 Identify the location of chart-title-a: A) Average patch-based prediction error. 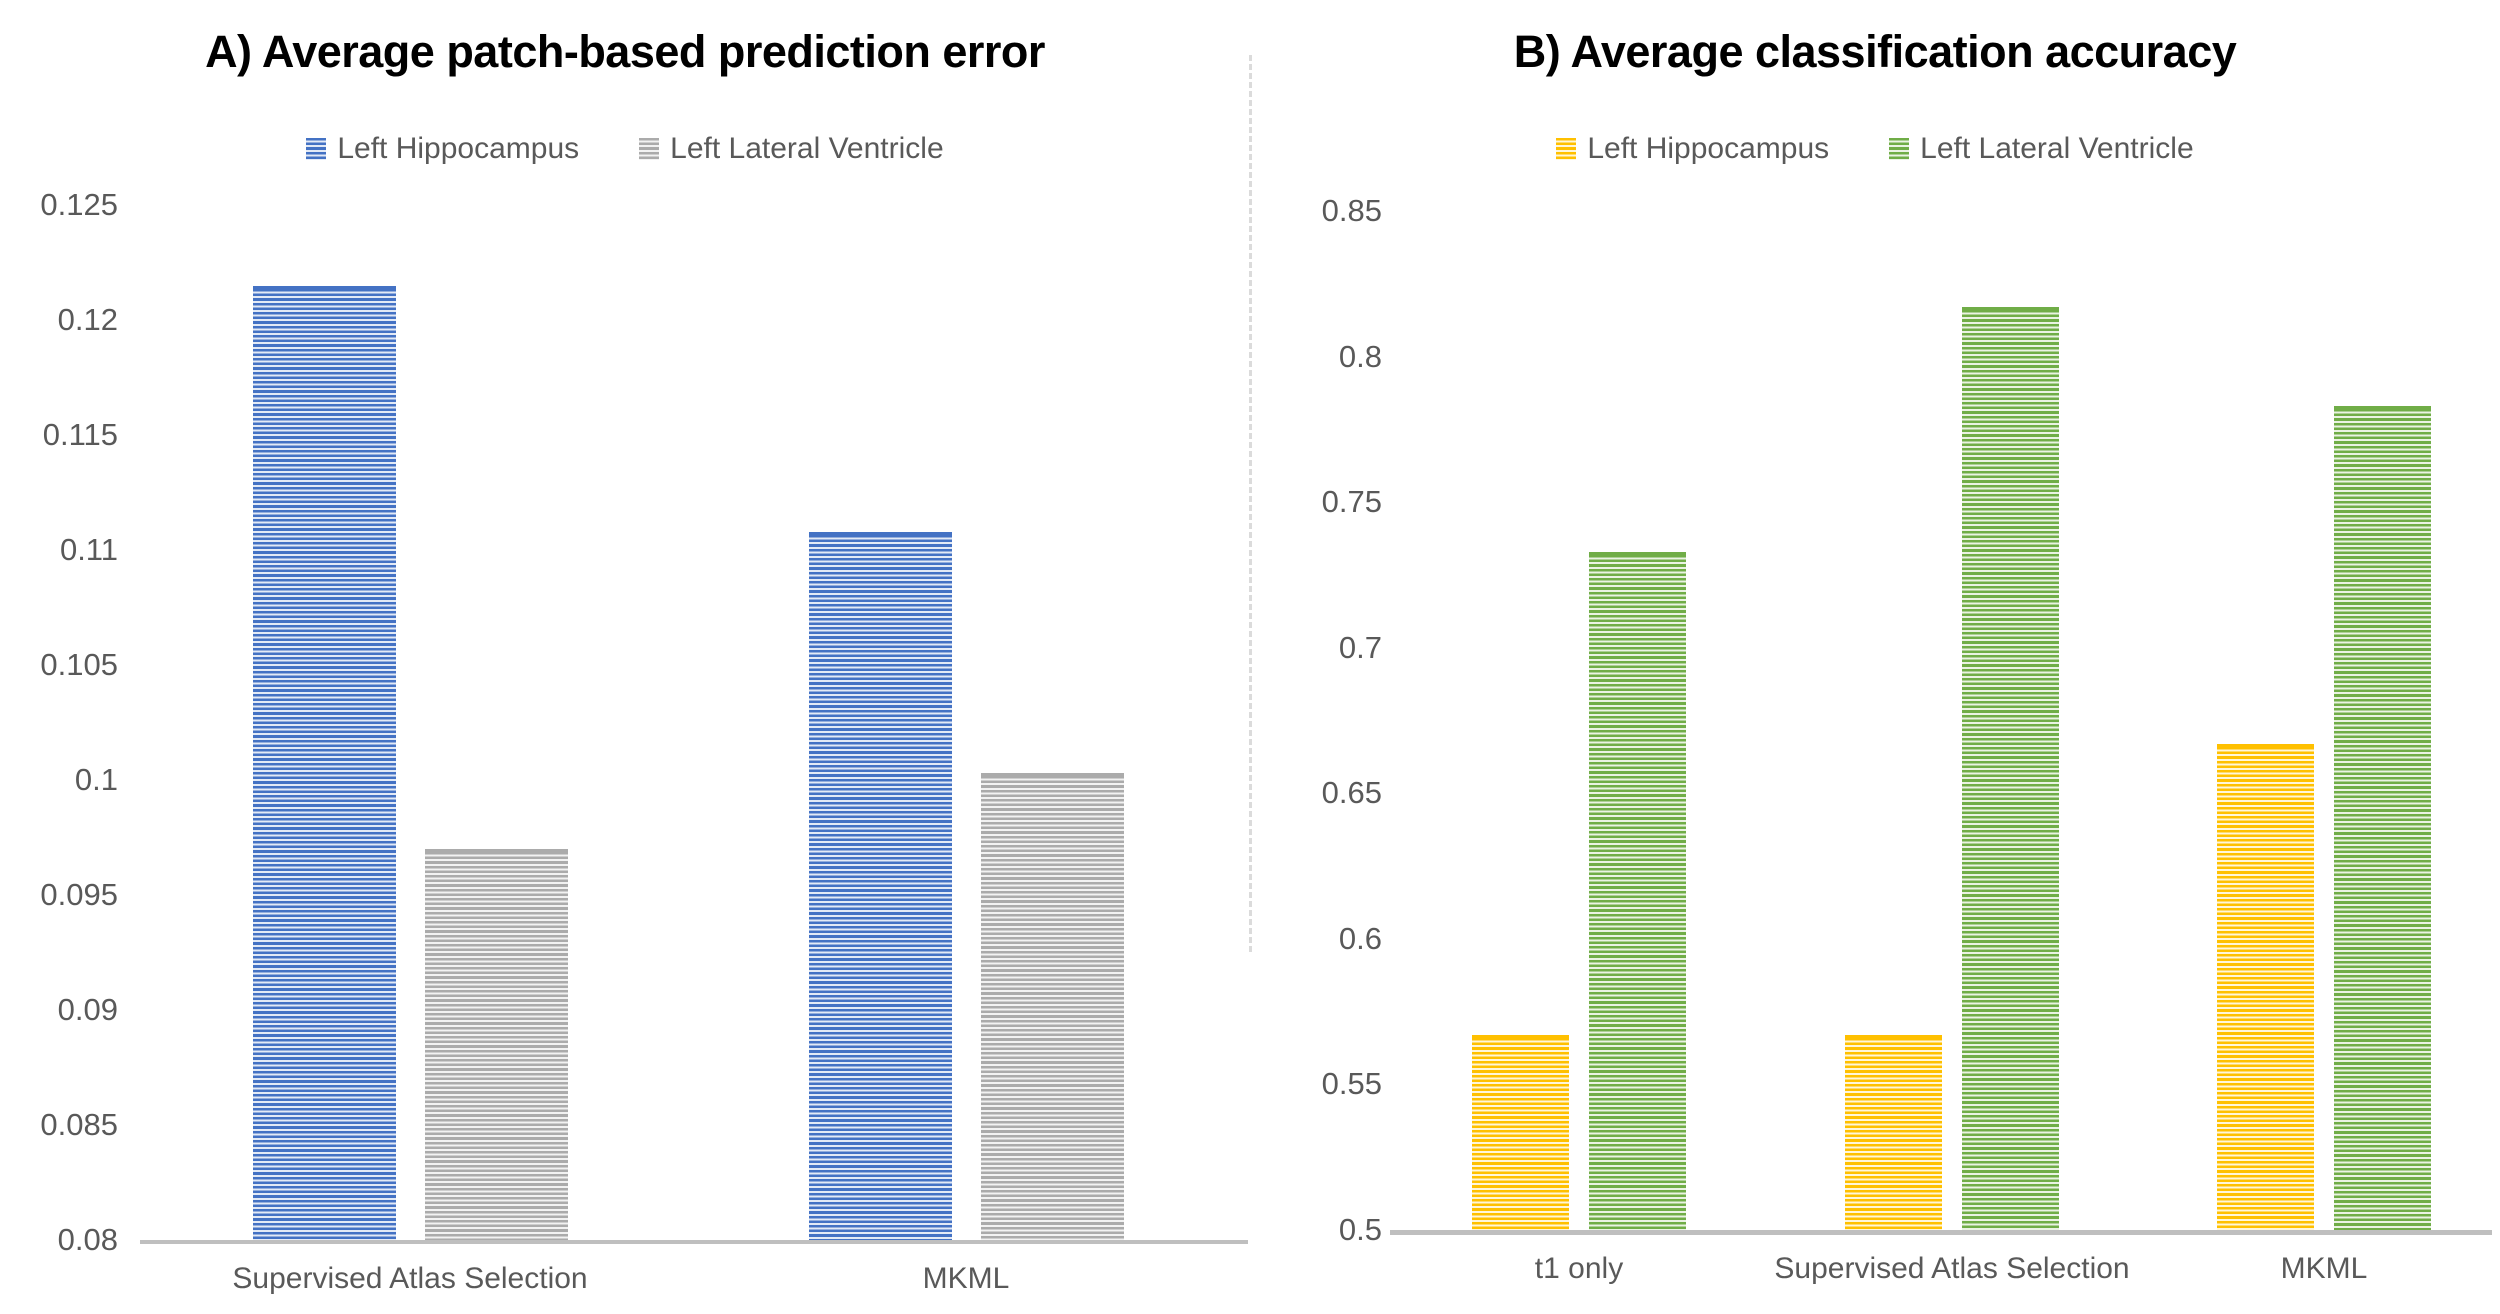
(625, 51).